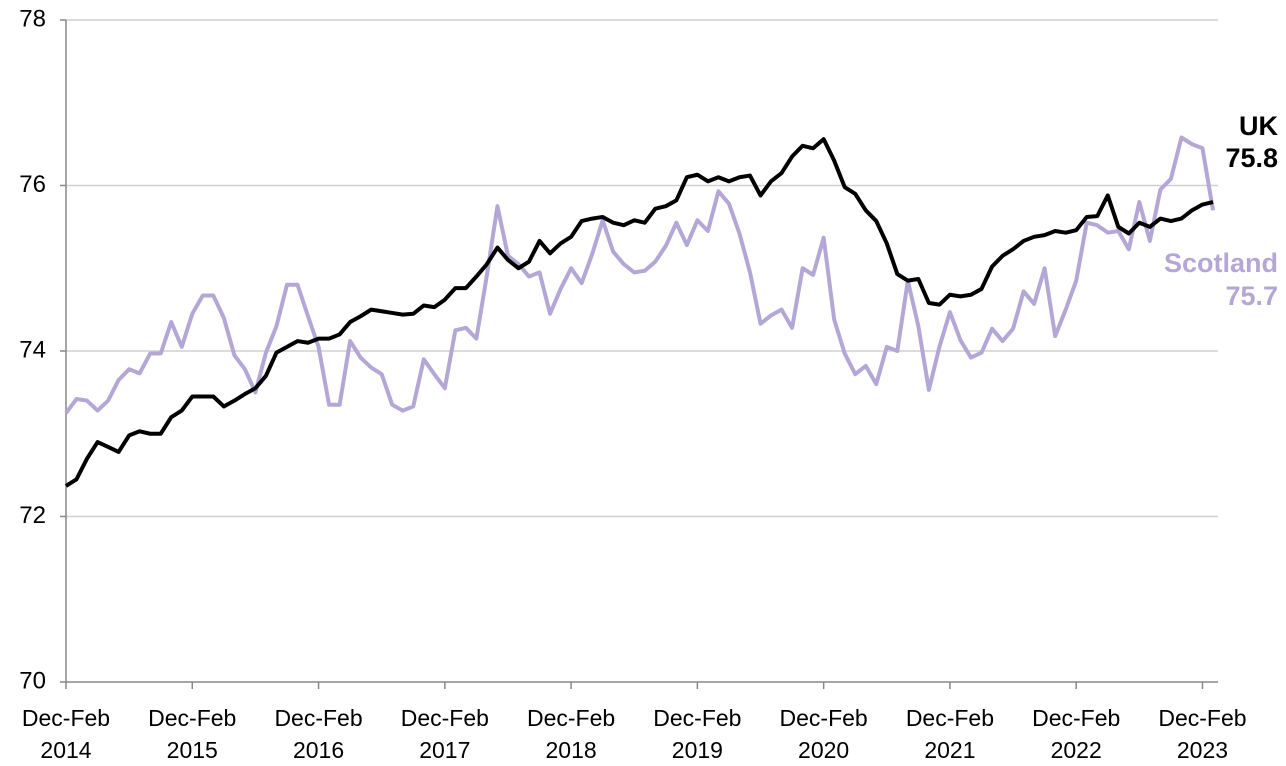  Describe the element at coordinates (1258, 126) in the screenshot. I see `series-label: UK` at that location.